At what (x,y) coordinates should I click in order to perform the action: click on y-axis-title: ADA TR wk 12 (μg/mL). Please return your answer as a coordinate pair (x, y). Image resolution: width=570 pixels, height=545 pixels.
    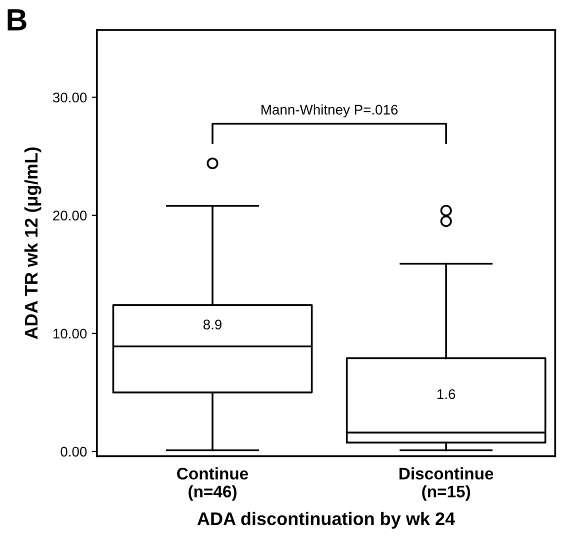
    Looking at the image, I should click on (33, 243).